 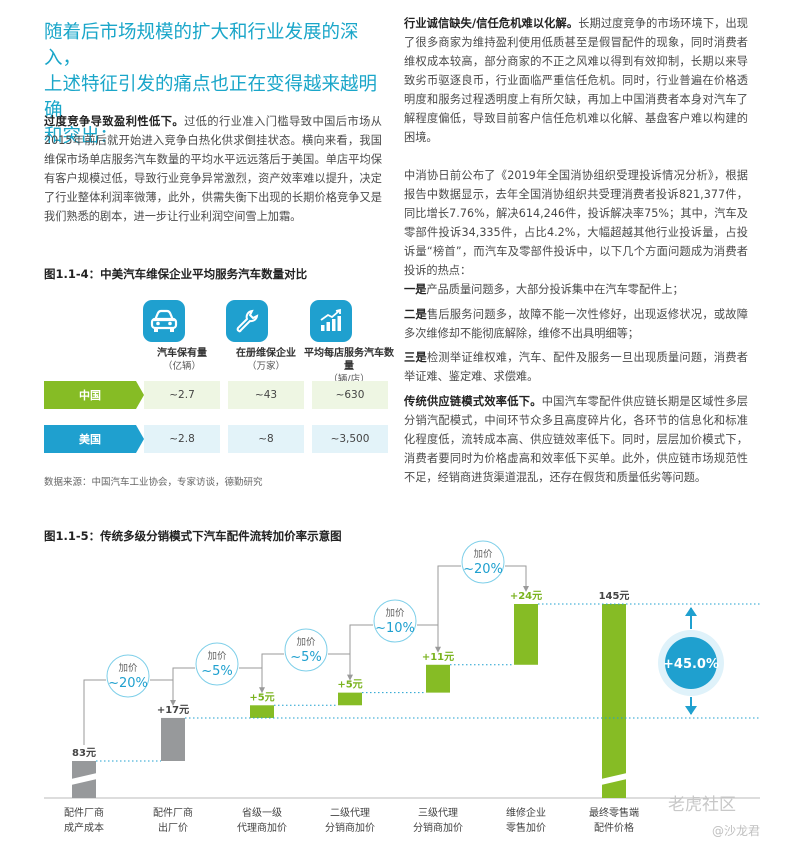 I want to click on total-arrowhead-bottom, so click(x=691, y=710).